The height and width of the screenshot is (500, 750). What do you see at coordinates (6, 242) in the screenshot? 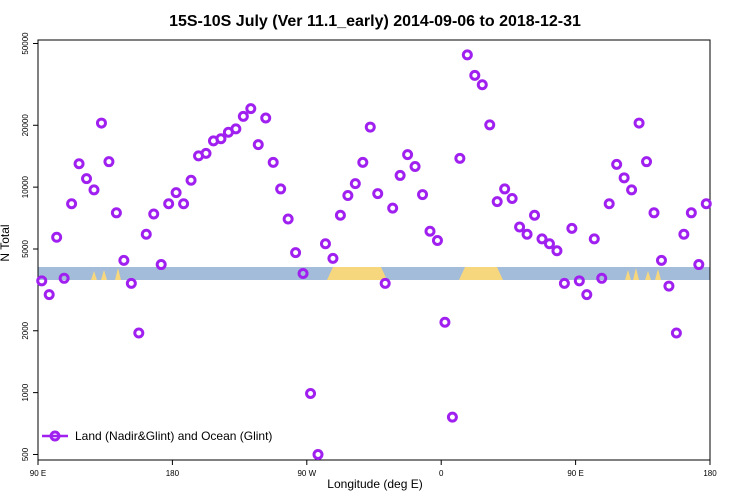
I see `y-axis-label: N Total` at bounding box center [6, 242].